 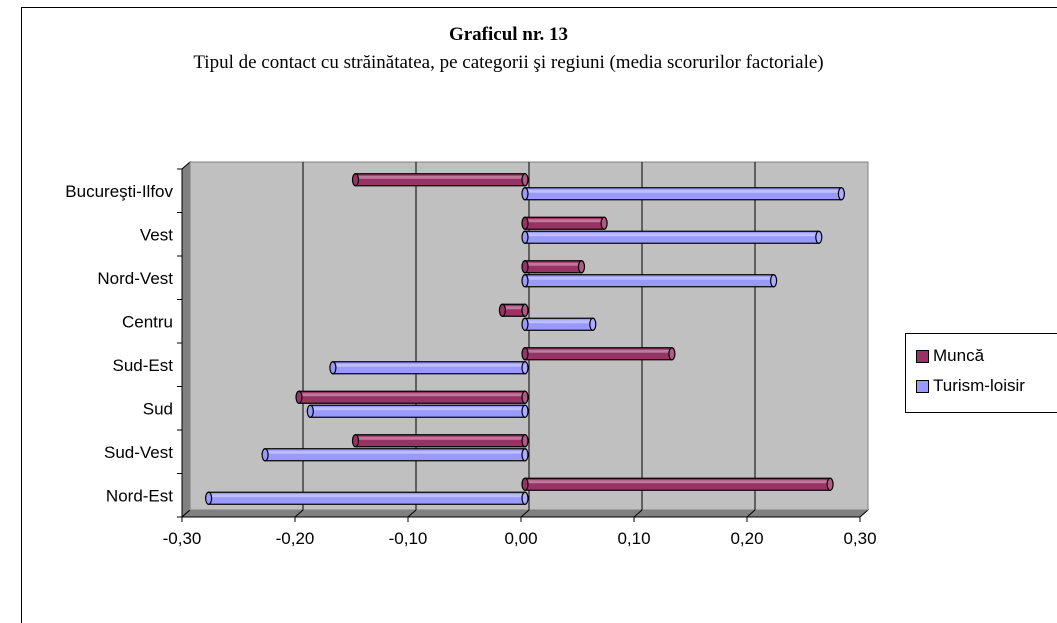 I want to click on y-category-label: Sud-Est, so click(x=143, y=365).